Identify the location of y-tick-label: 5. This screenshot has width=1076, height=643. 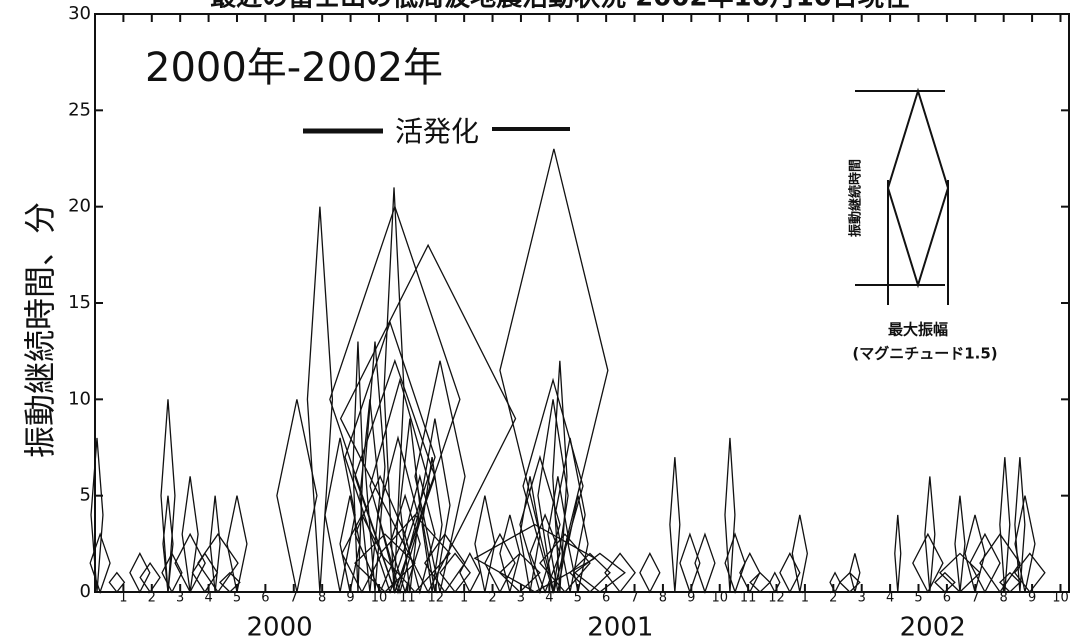
(85, 495).